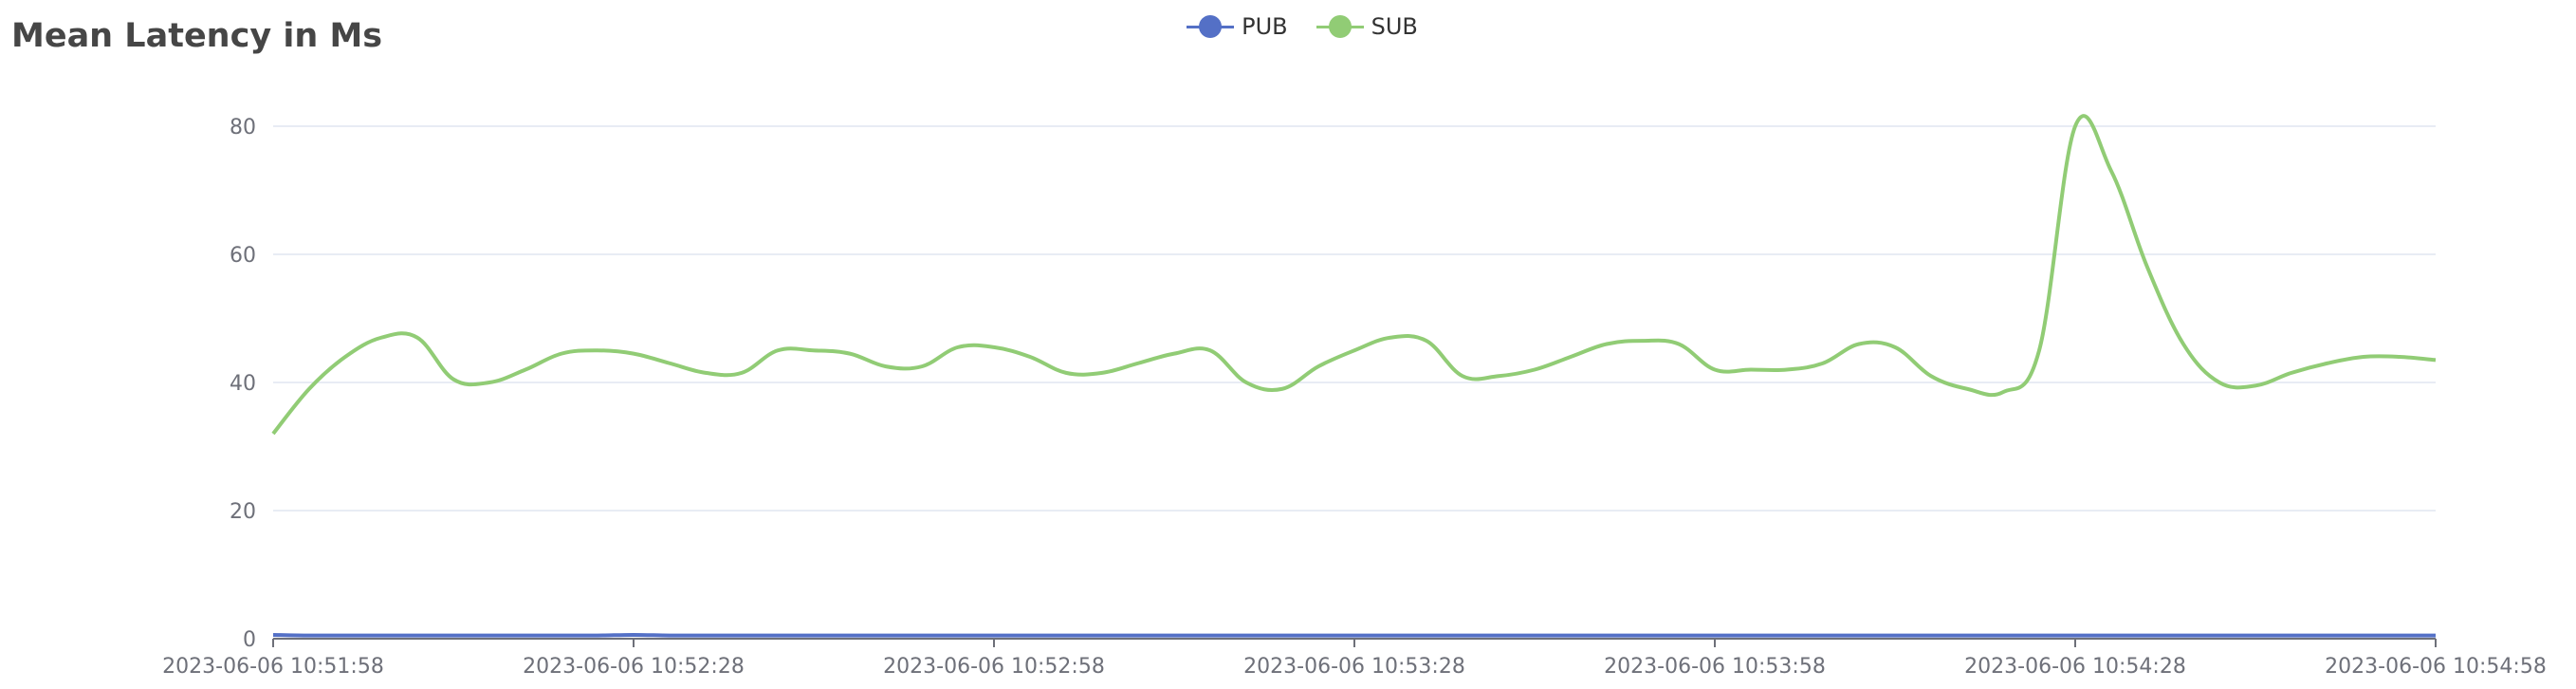 The height and width of the screenshot is (689, 2576). I want to click on x-tick-label: 2023-06-06 10:54:58, so click(2436, 667).